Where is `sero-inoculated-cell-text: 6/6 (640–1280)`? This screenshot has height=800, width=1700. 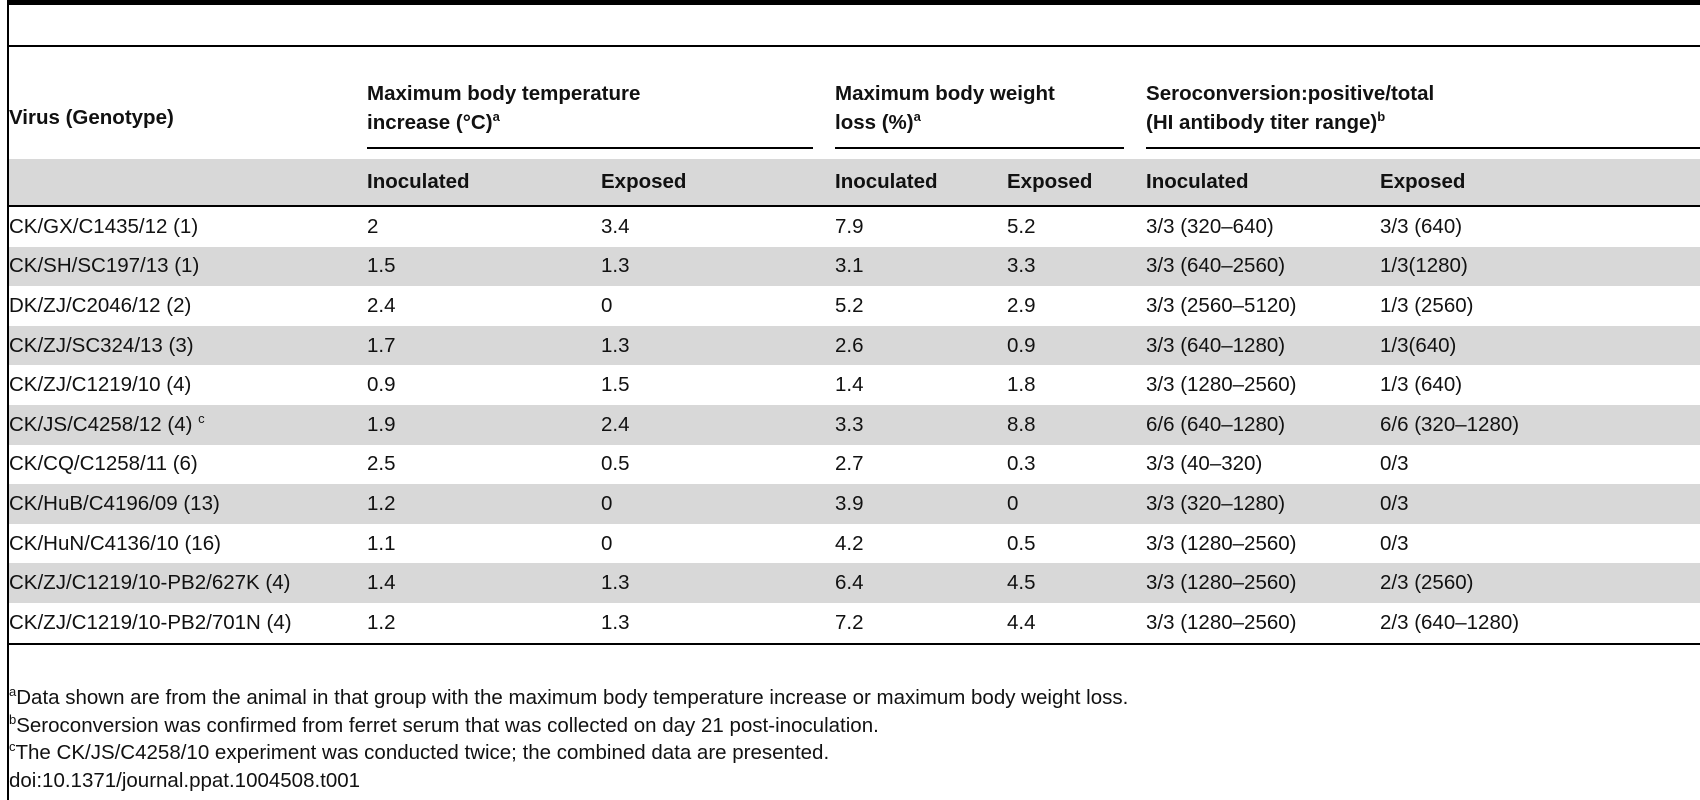
sero-inoculated-cell-text: 6/6 (640–1280) is located at coordinates (1216, 424).